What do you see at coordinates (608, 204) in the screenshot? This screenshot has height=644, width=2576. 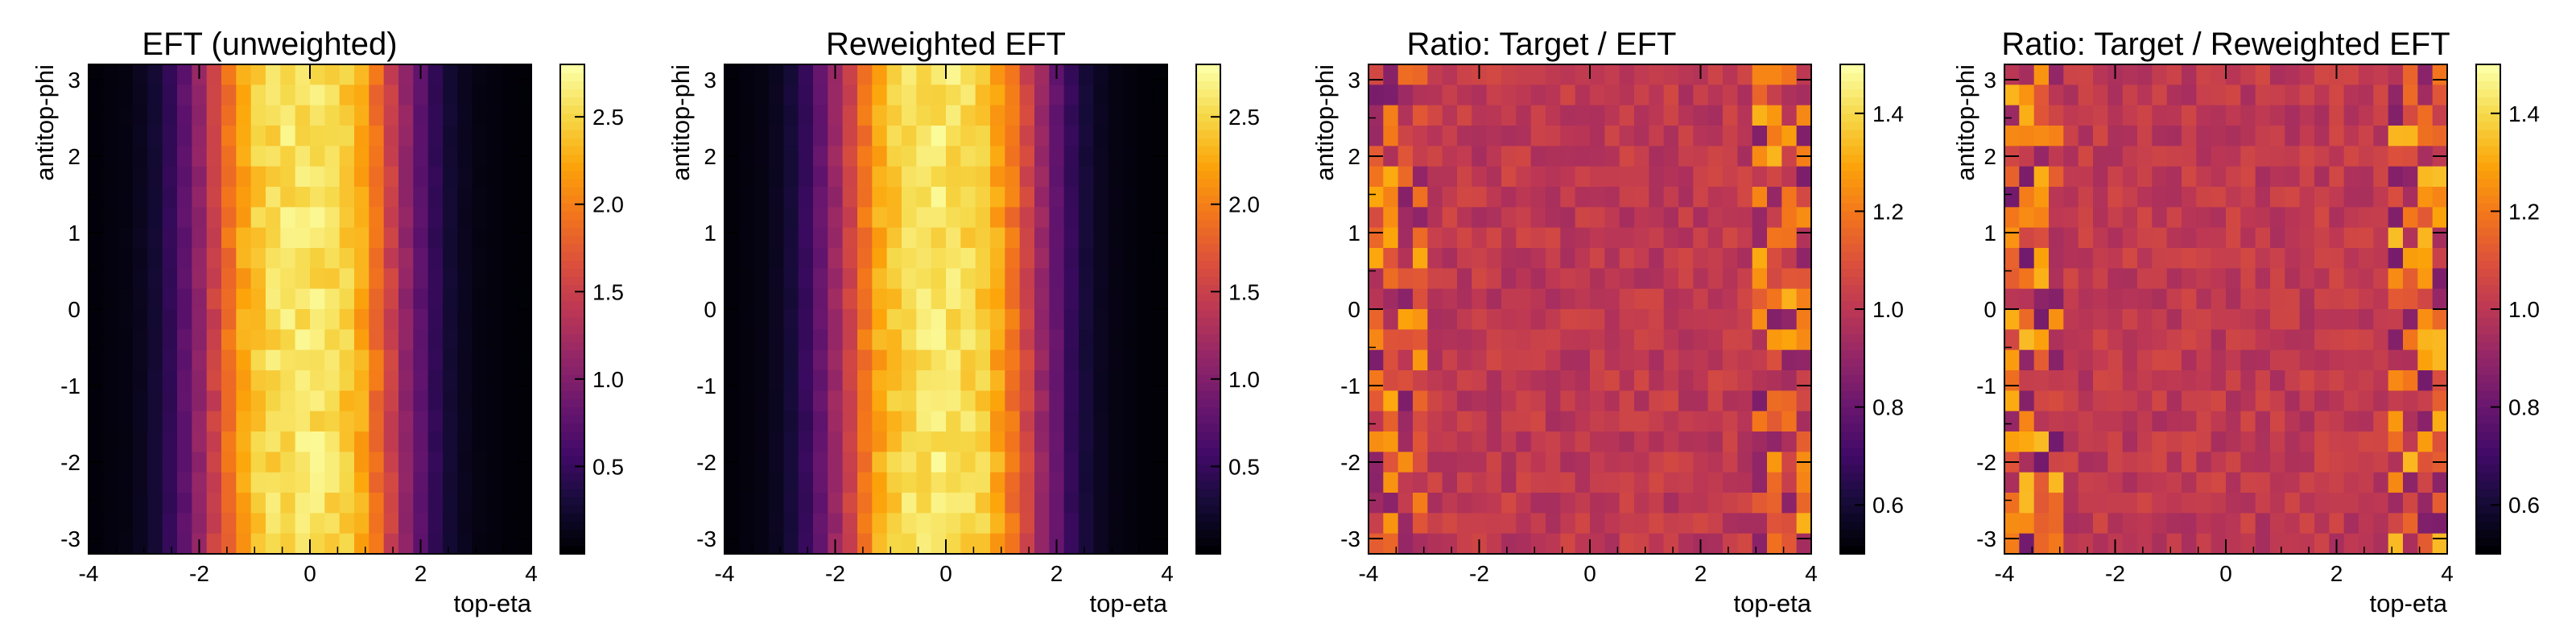 I see `colorbar-tick-label: 2.0` at bounding box center [608, 204].